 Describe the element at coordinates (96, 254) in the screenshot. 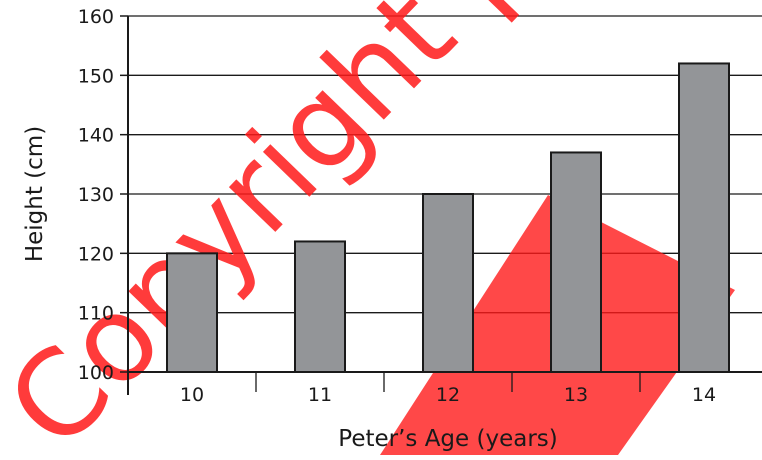

I see `y-tick-label: 120` at that location.